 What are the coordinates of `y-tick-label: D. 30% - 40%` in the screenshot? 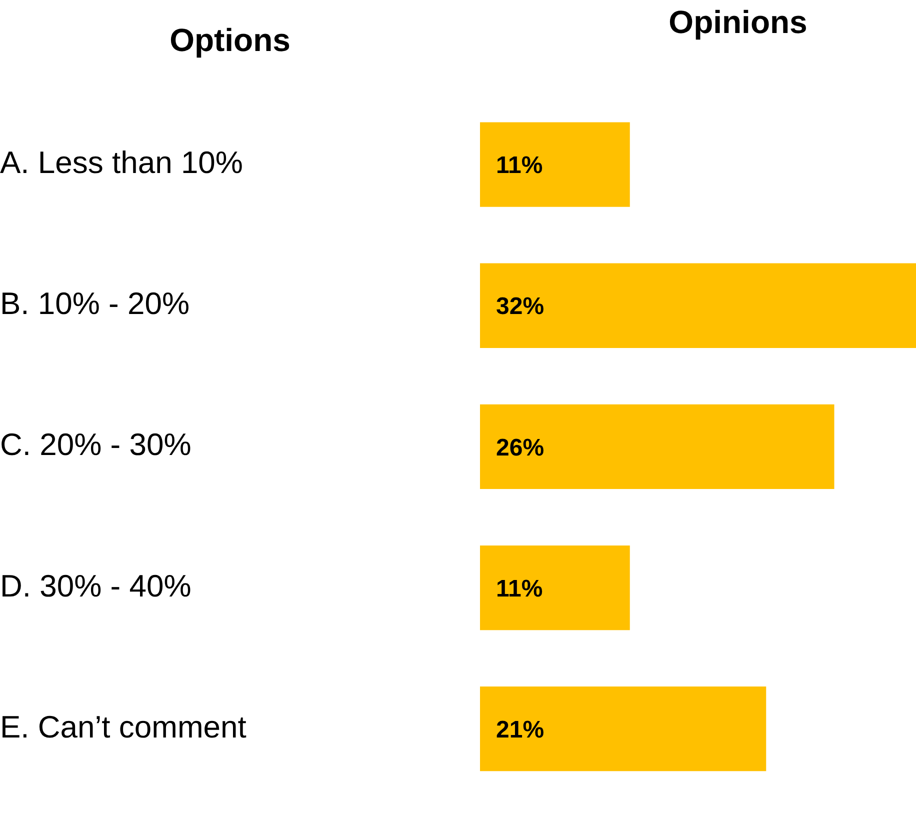 It's located at (96, 586).